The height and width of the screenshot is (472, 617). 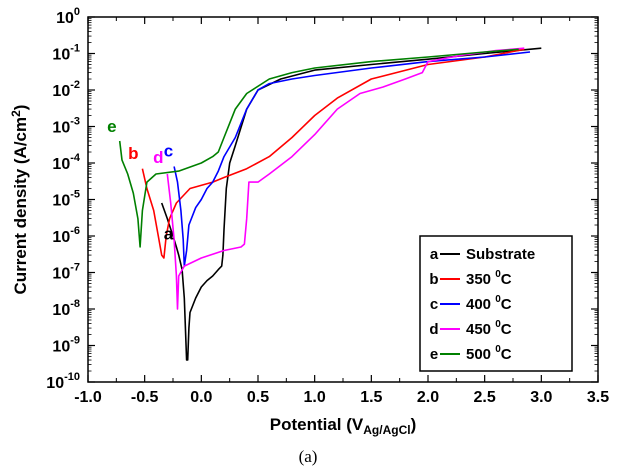 What do you see at coordinates (598, 397) in the screenshot?
I see `x-tick-label: 3.5` at bounding box center [598, 397].